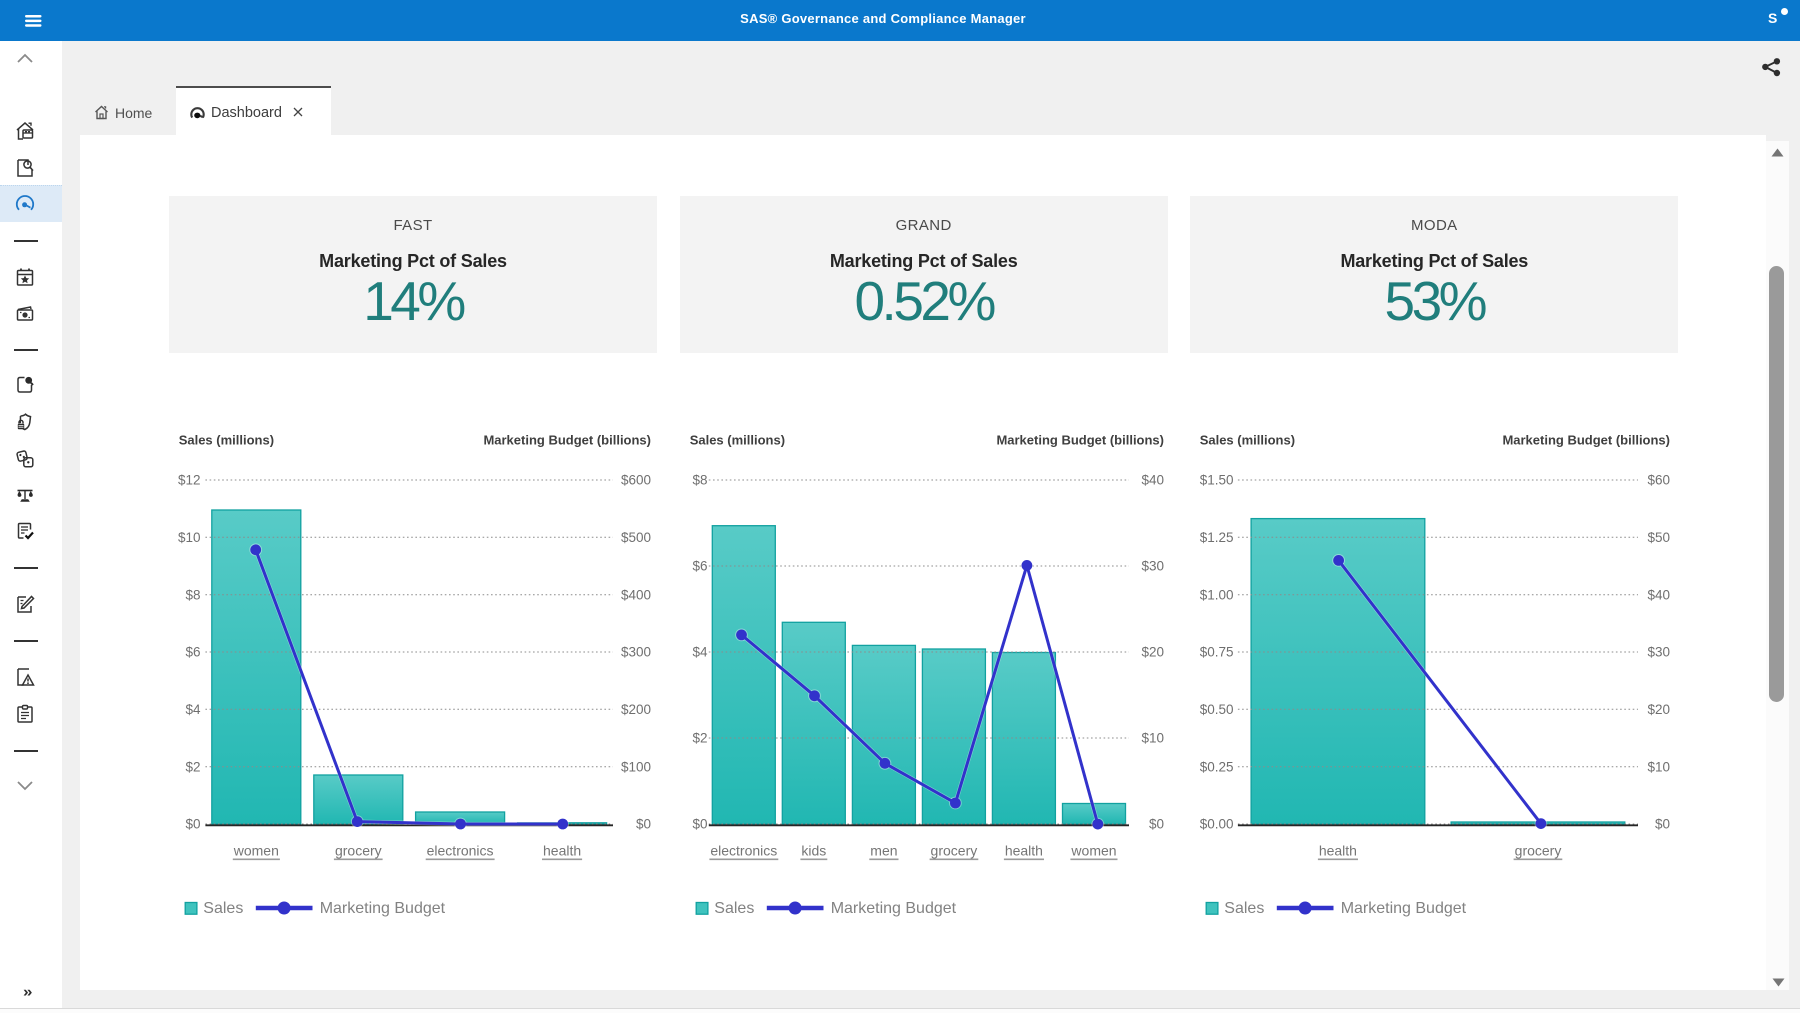 Image resolution: width=1800 pixels, height=1013 pixels. Describe the element at coordinates (636, 652) in the screenshot. I see `svg-text: $300` at that location.